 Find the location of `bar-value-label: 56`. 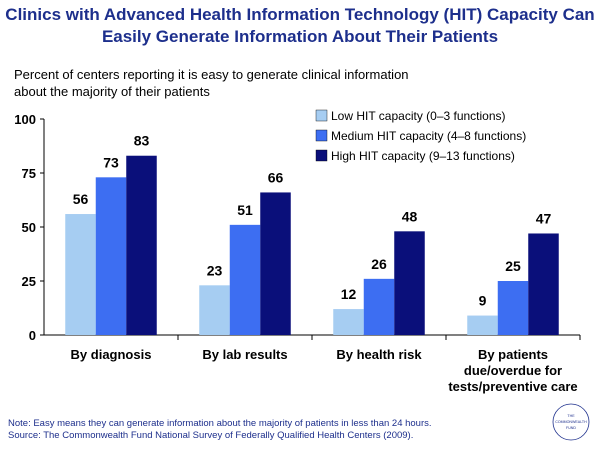

bar-value-label: 56 is located at coordinates (81, 199).